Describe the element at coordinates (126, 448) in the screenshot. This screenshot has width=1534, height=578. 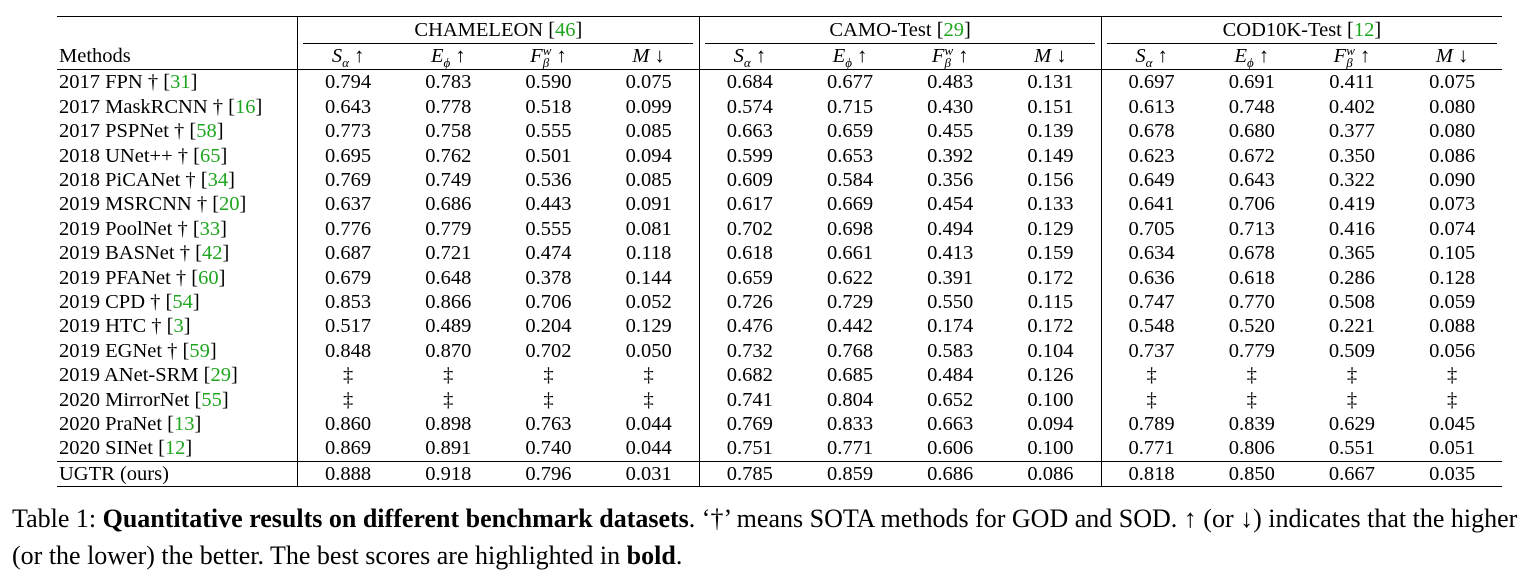
I see `method-name: 2020 SINet [12]` at that location.